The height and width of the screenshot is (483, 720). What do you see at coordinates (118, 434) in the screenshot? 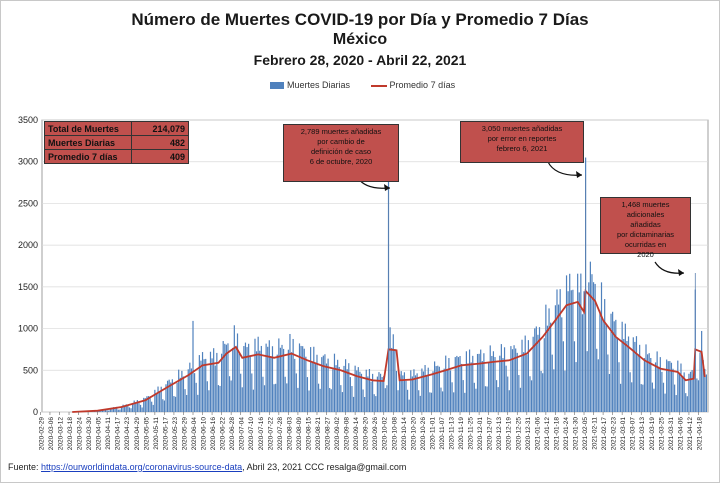
I see `x-tick-label: 2020-04-17` at bounding box center [118, 434].